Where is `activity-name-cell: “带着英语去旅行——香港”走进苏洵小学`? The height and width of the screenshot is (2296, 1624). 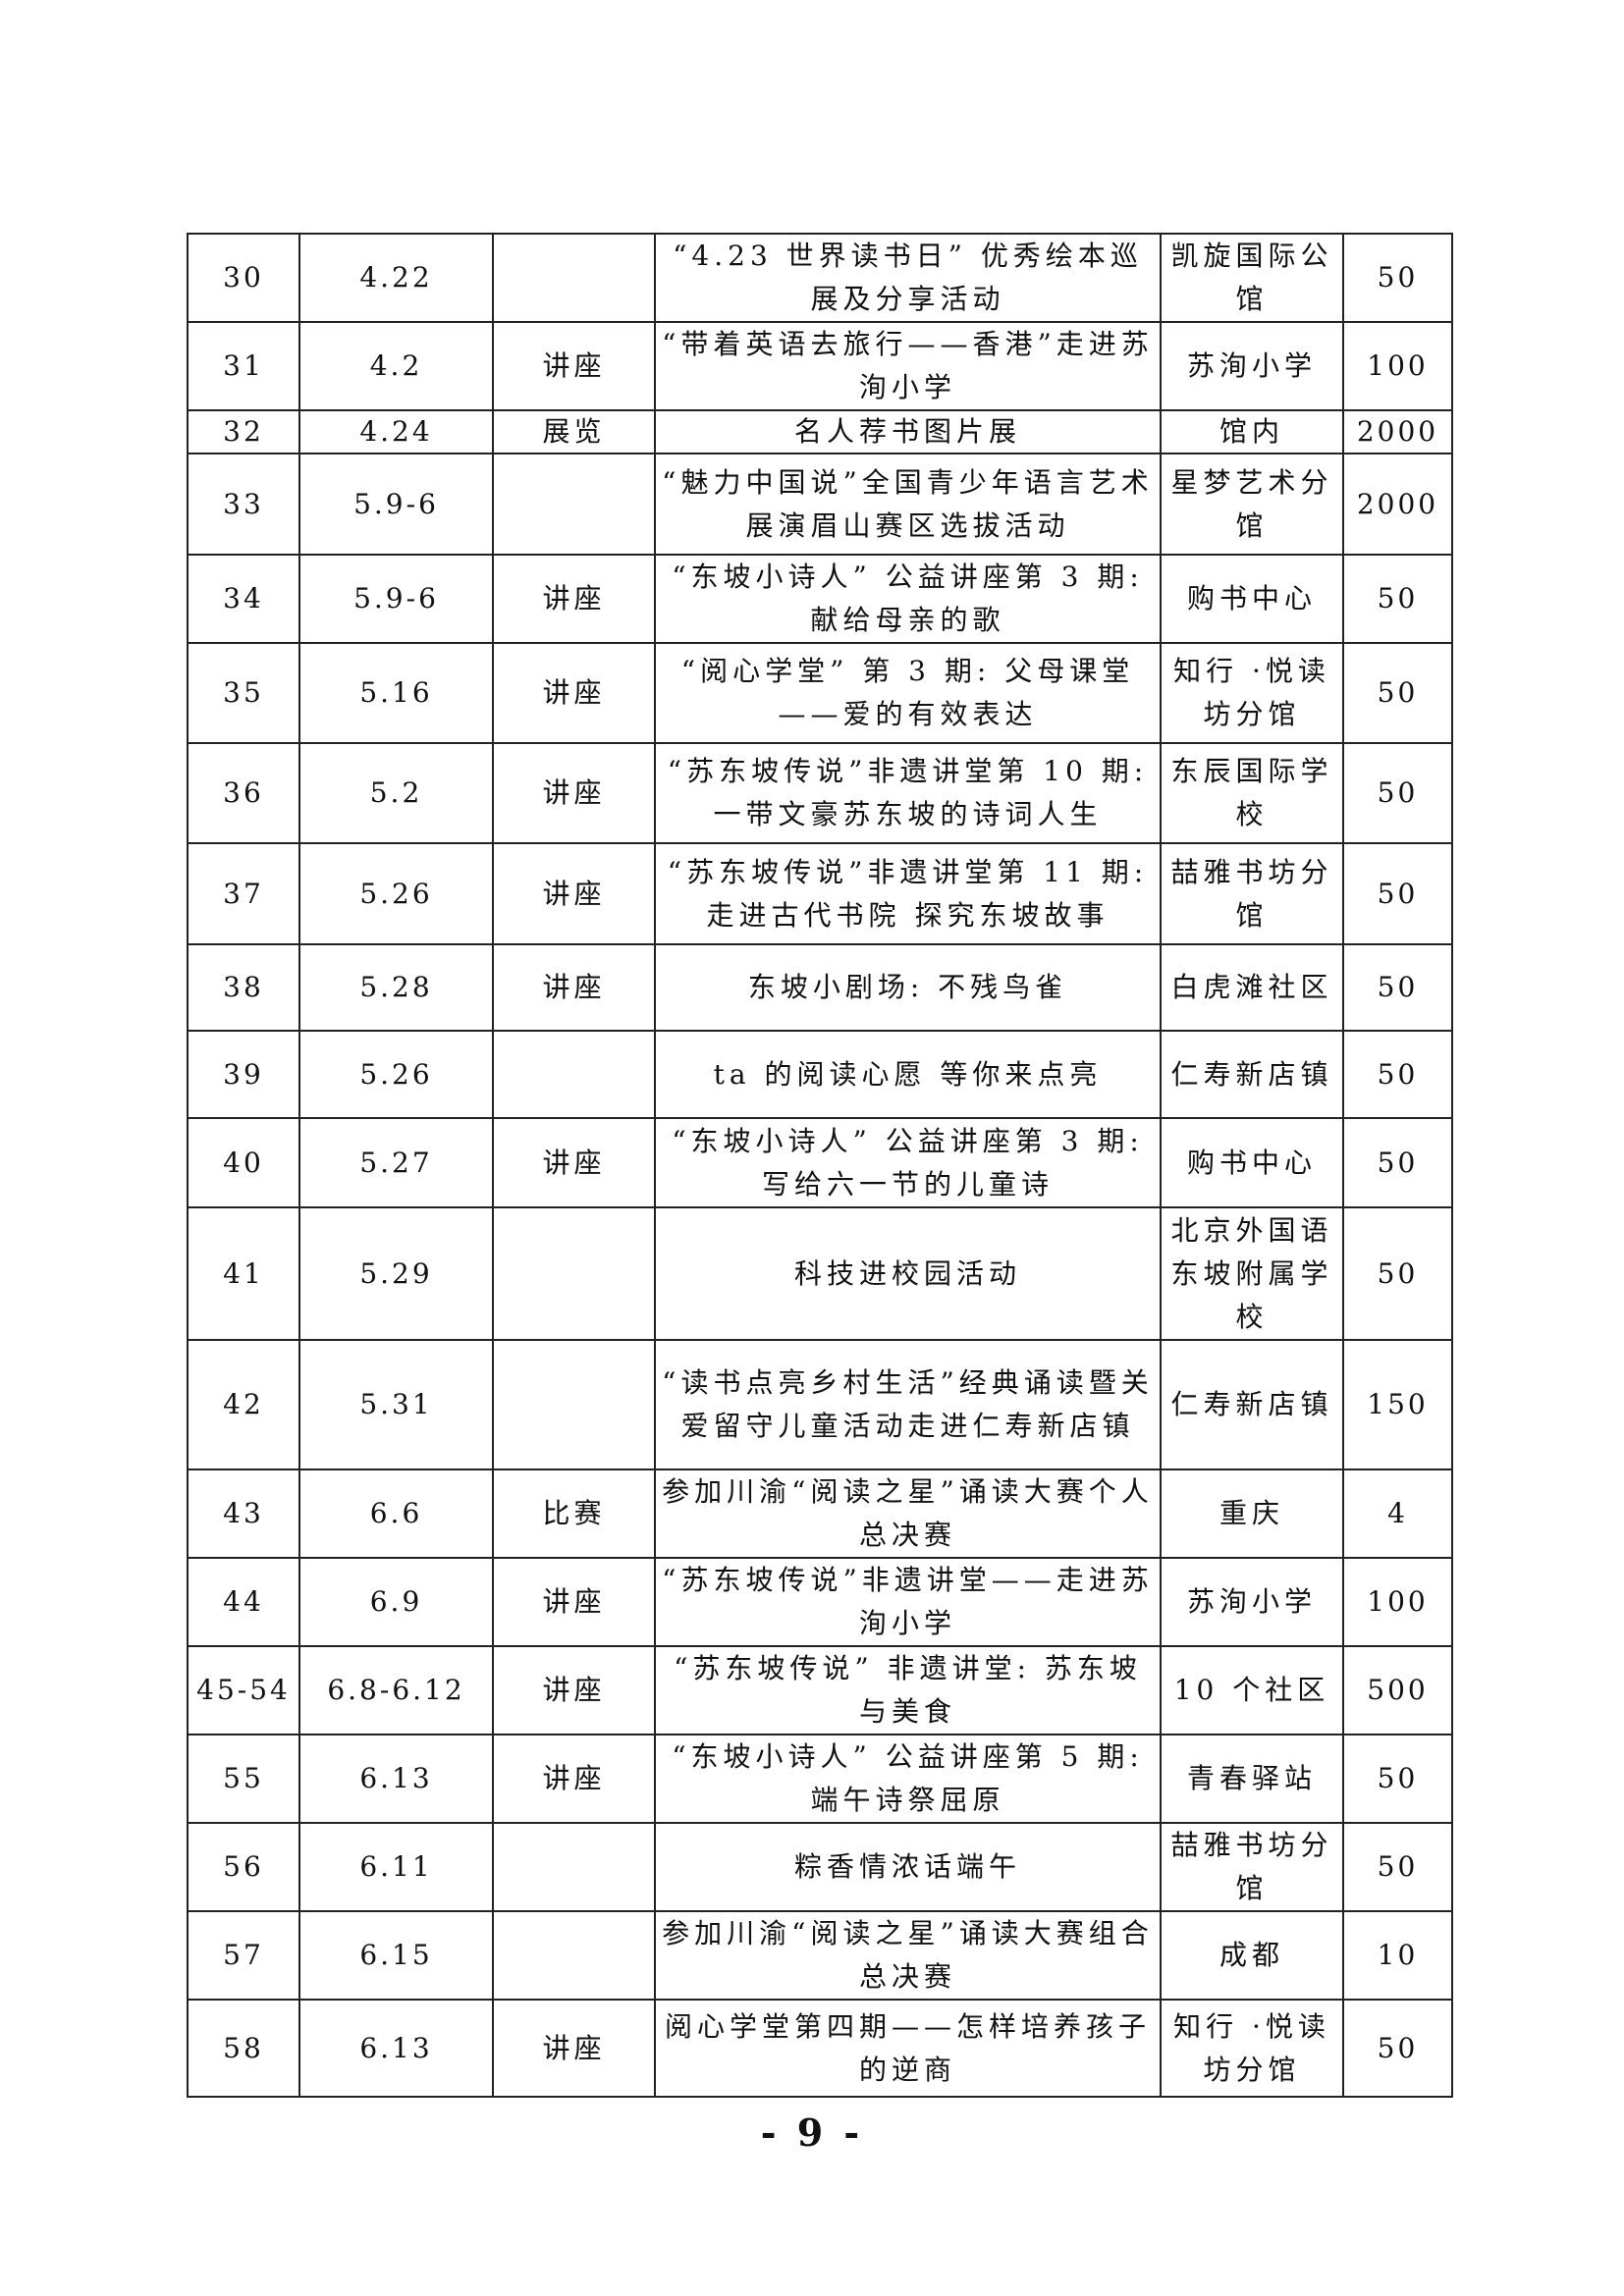
activity-name-cell: “带着英语去旅行——香港”走进苏洵小学 is located at coordinates (908, 366).